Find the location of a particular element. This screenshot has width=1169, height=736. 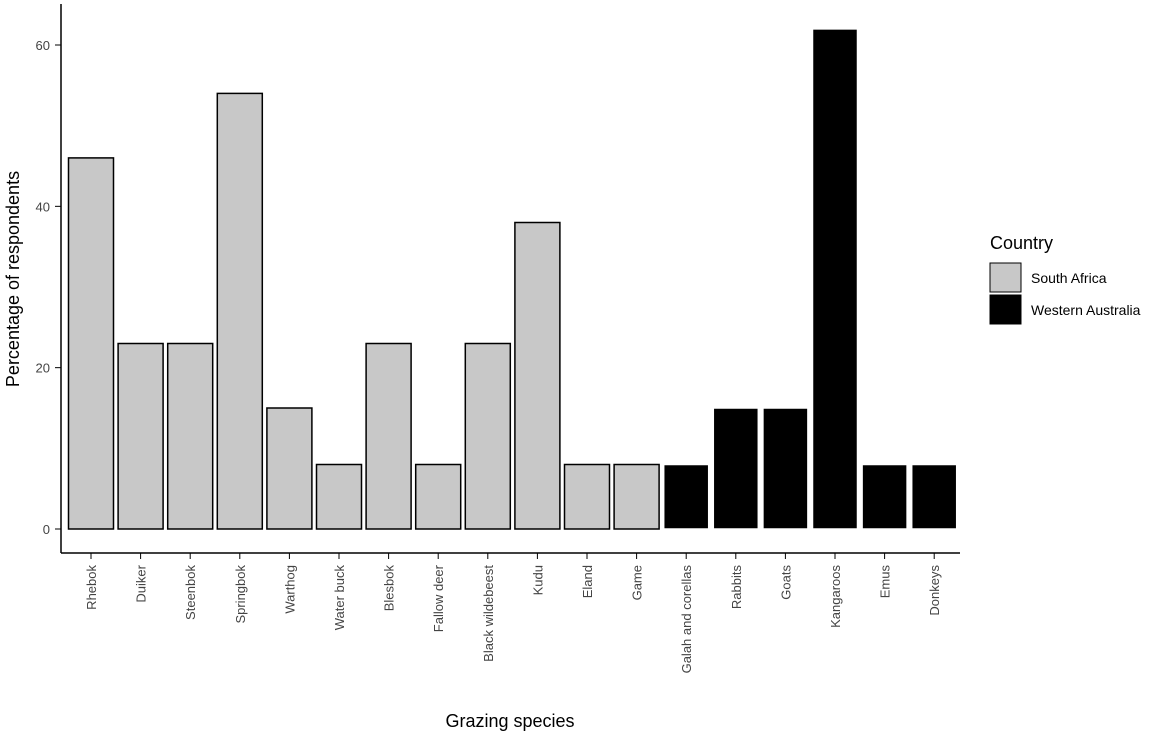

legend-title: Country is located at coordinates (1021, 243).